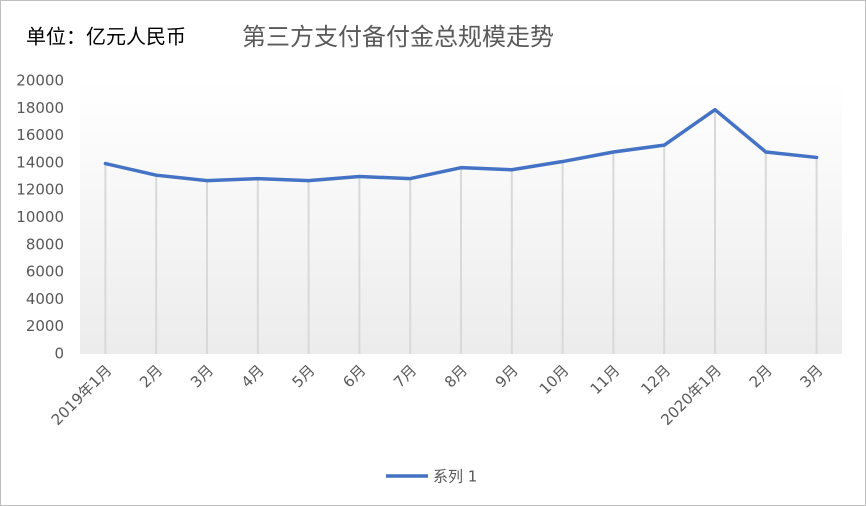 Image resolution: width=866 pixels, height=506 pixels. What do you see at coordinates (455, 477) in the screenshot?
I see `legend-label: 系列 1` at bounding box center [455, 477].